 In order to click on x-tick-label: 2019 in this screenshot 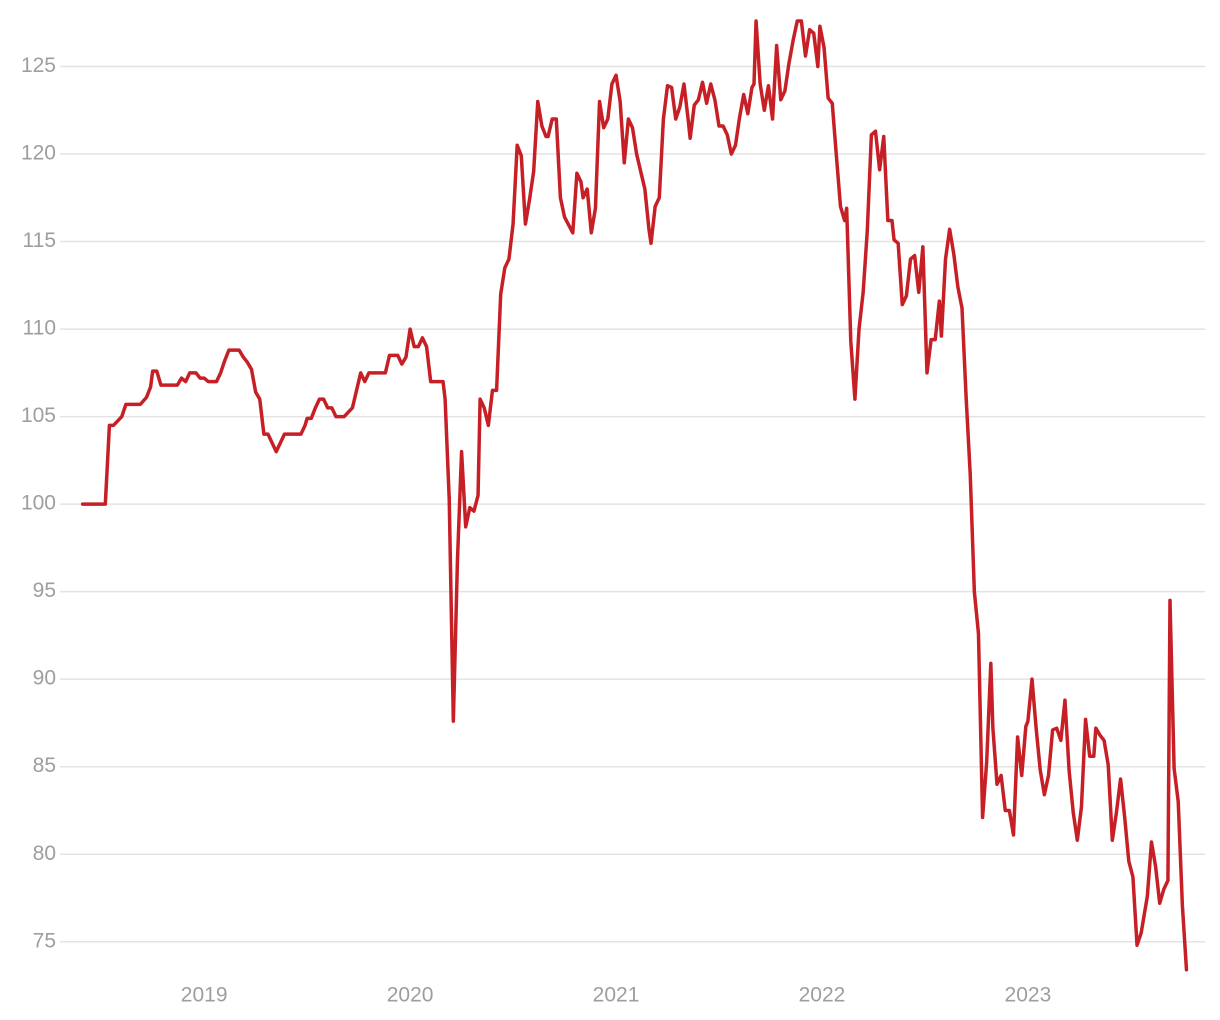, I will do `click(204, 995)`.